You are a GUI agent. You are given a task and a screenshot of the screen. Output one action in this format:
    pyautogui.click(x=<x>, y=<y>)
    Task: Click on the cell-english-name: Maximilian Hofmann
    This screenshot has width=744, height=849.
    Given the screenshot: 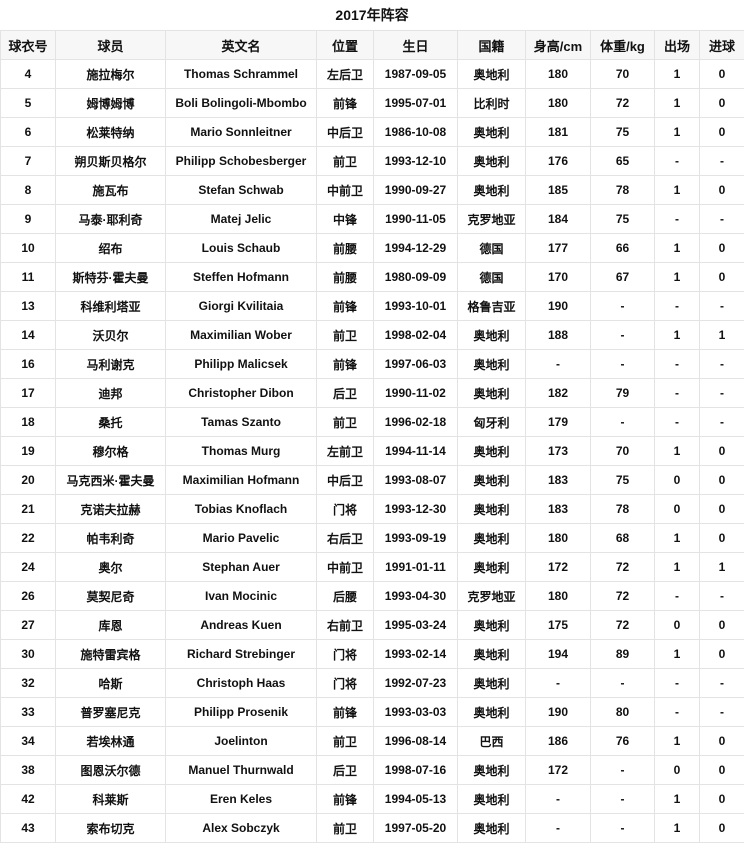 What is the action you would take?
    pyautogui.click(x=241, y=480)
    